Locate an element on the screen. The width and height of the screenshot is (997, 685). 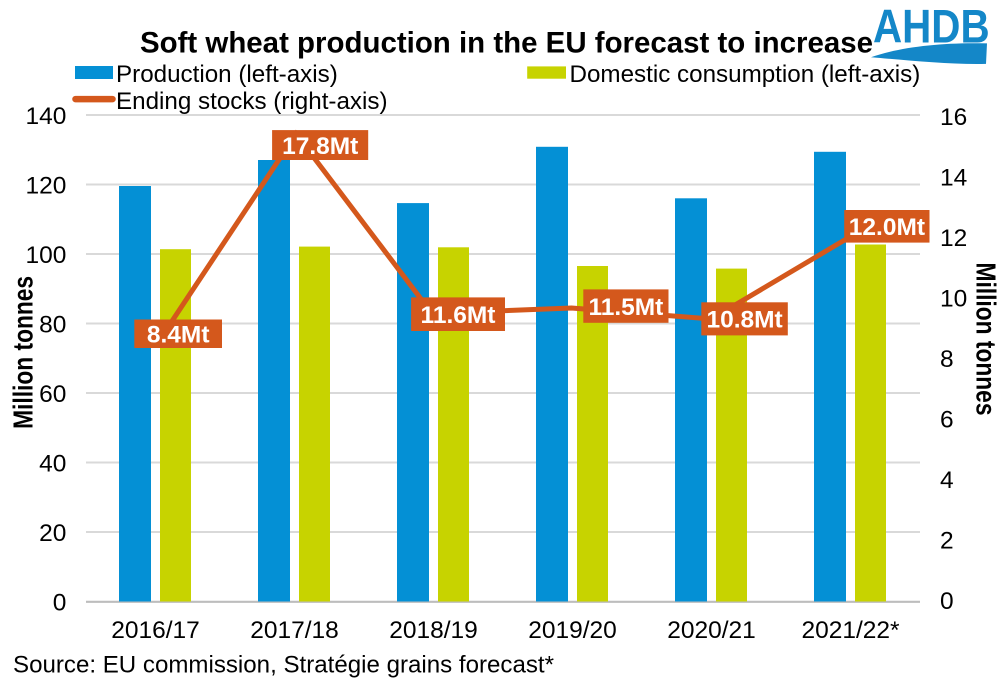
svg-text: 40 is located at coordinates (52, 464).